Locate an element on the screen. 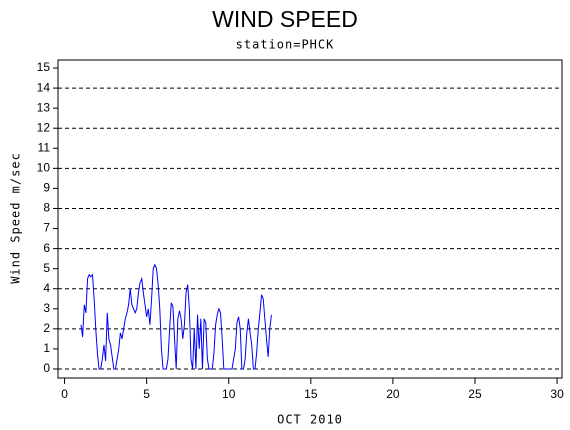 This screenshot has width=570, height=430. y-tick-label: 11 is located at coordinates (44, 147).